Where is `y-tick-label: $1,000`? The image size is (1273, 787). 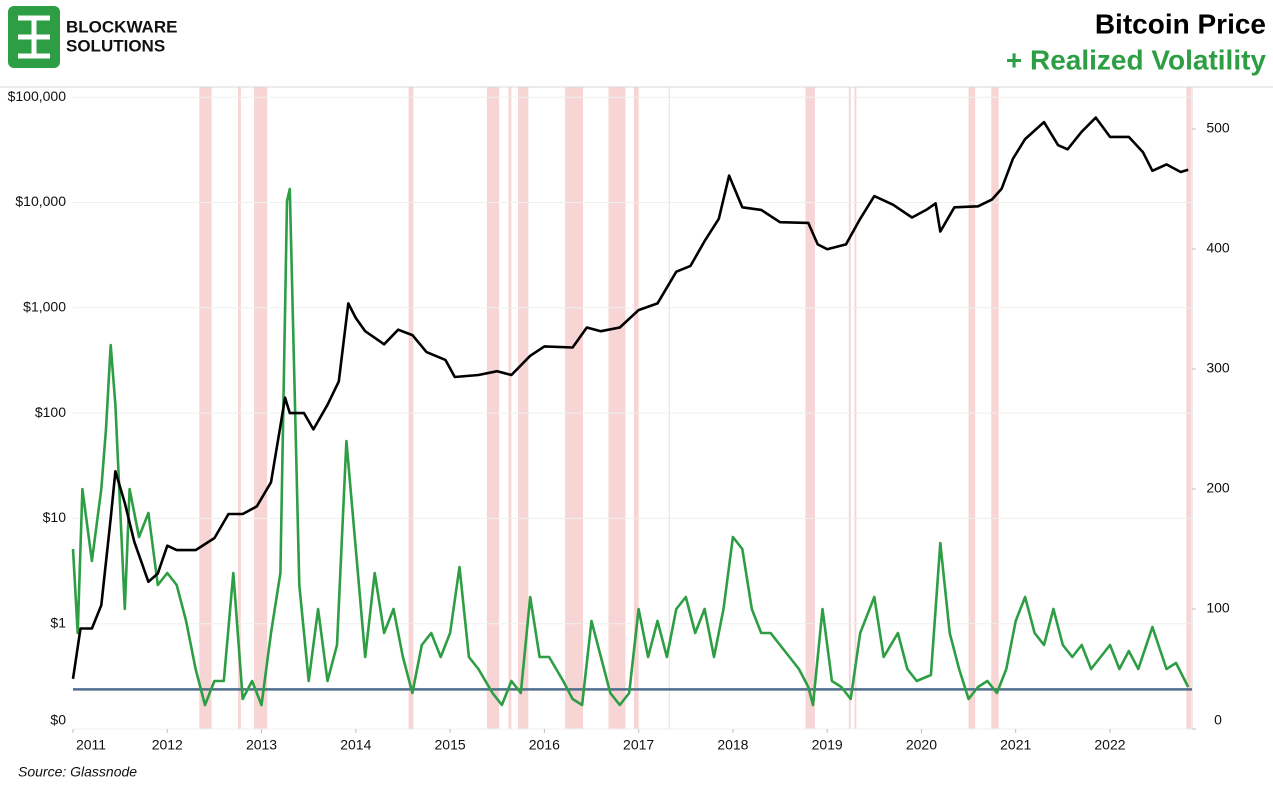
y-tick-label: $1,000 is located at coordinates (44, 307).